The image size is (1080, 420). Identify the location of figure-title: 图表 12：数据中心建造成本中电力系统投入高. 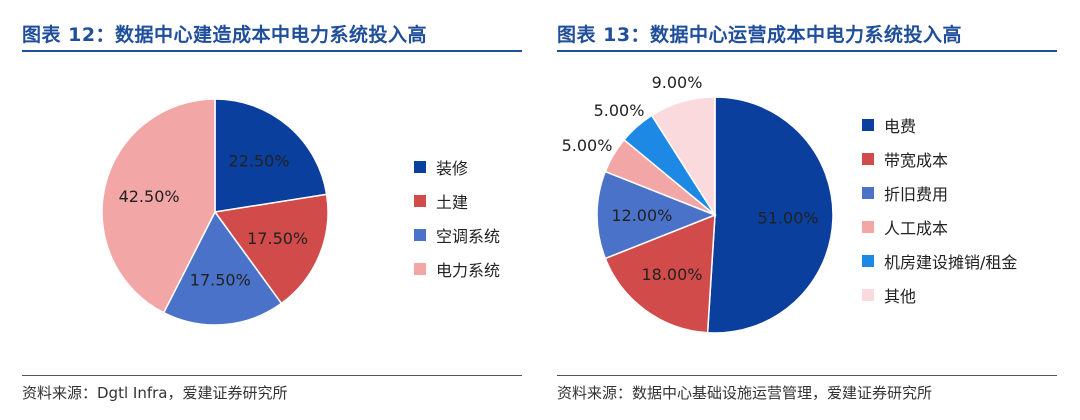
(225, 35).